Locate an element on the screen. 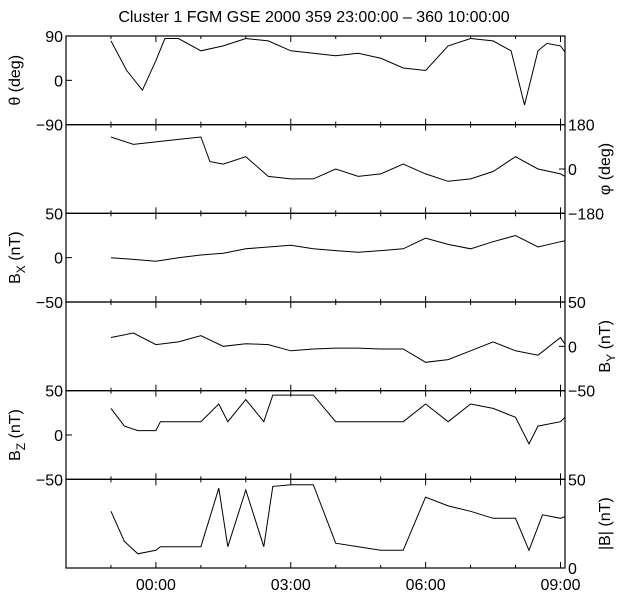 Image resolution: width=630 pixels, height=598 pixels. series-line-Bx is located at coordinates (337, 248).